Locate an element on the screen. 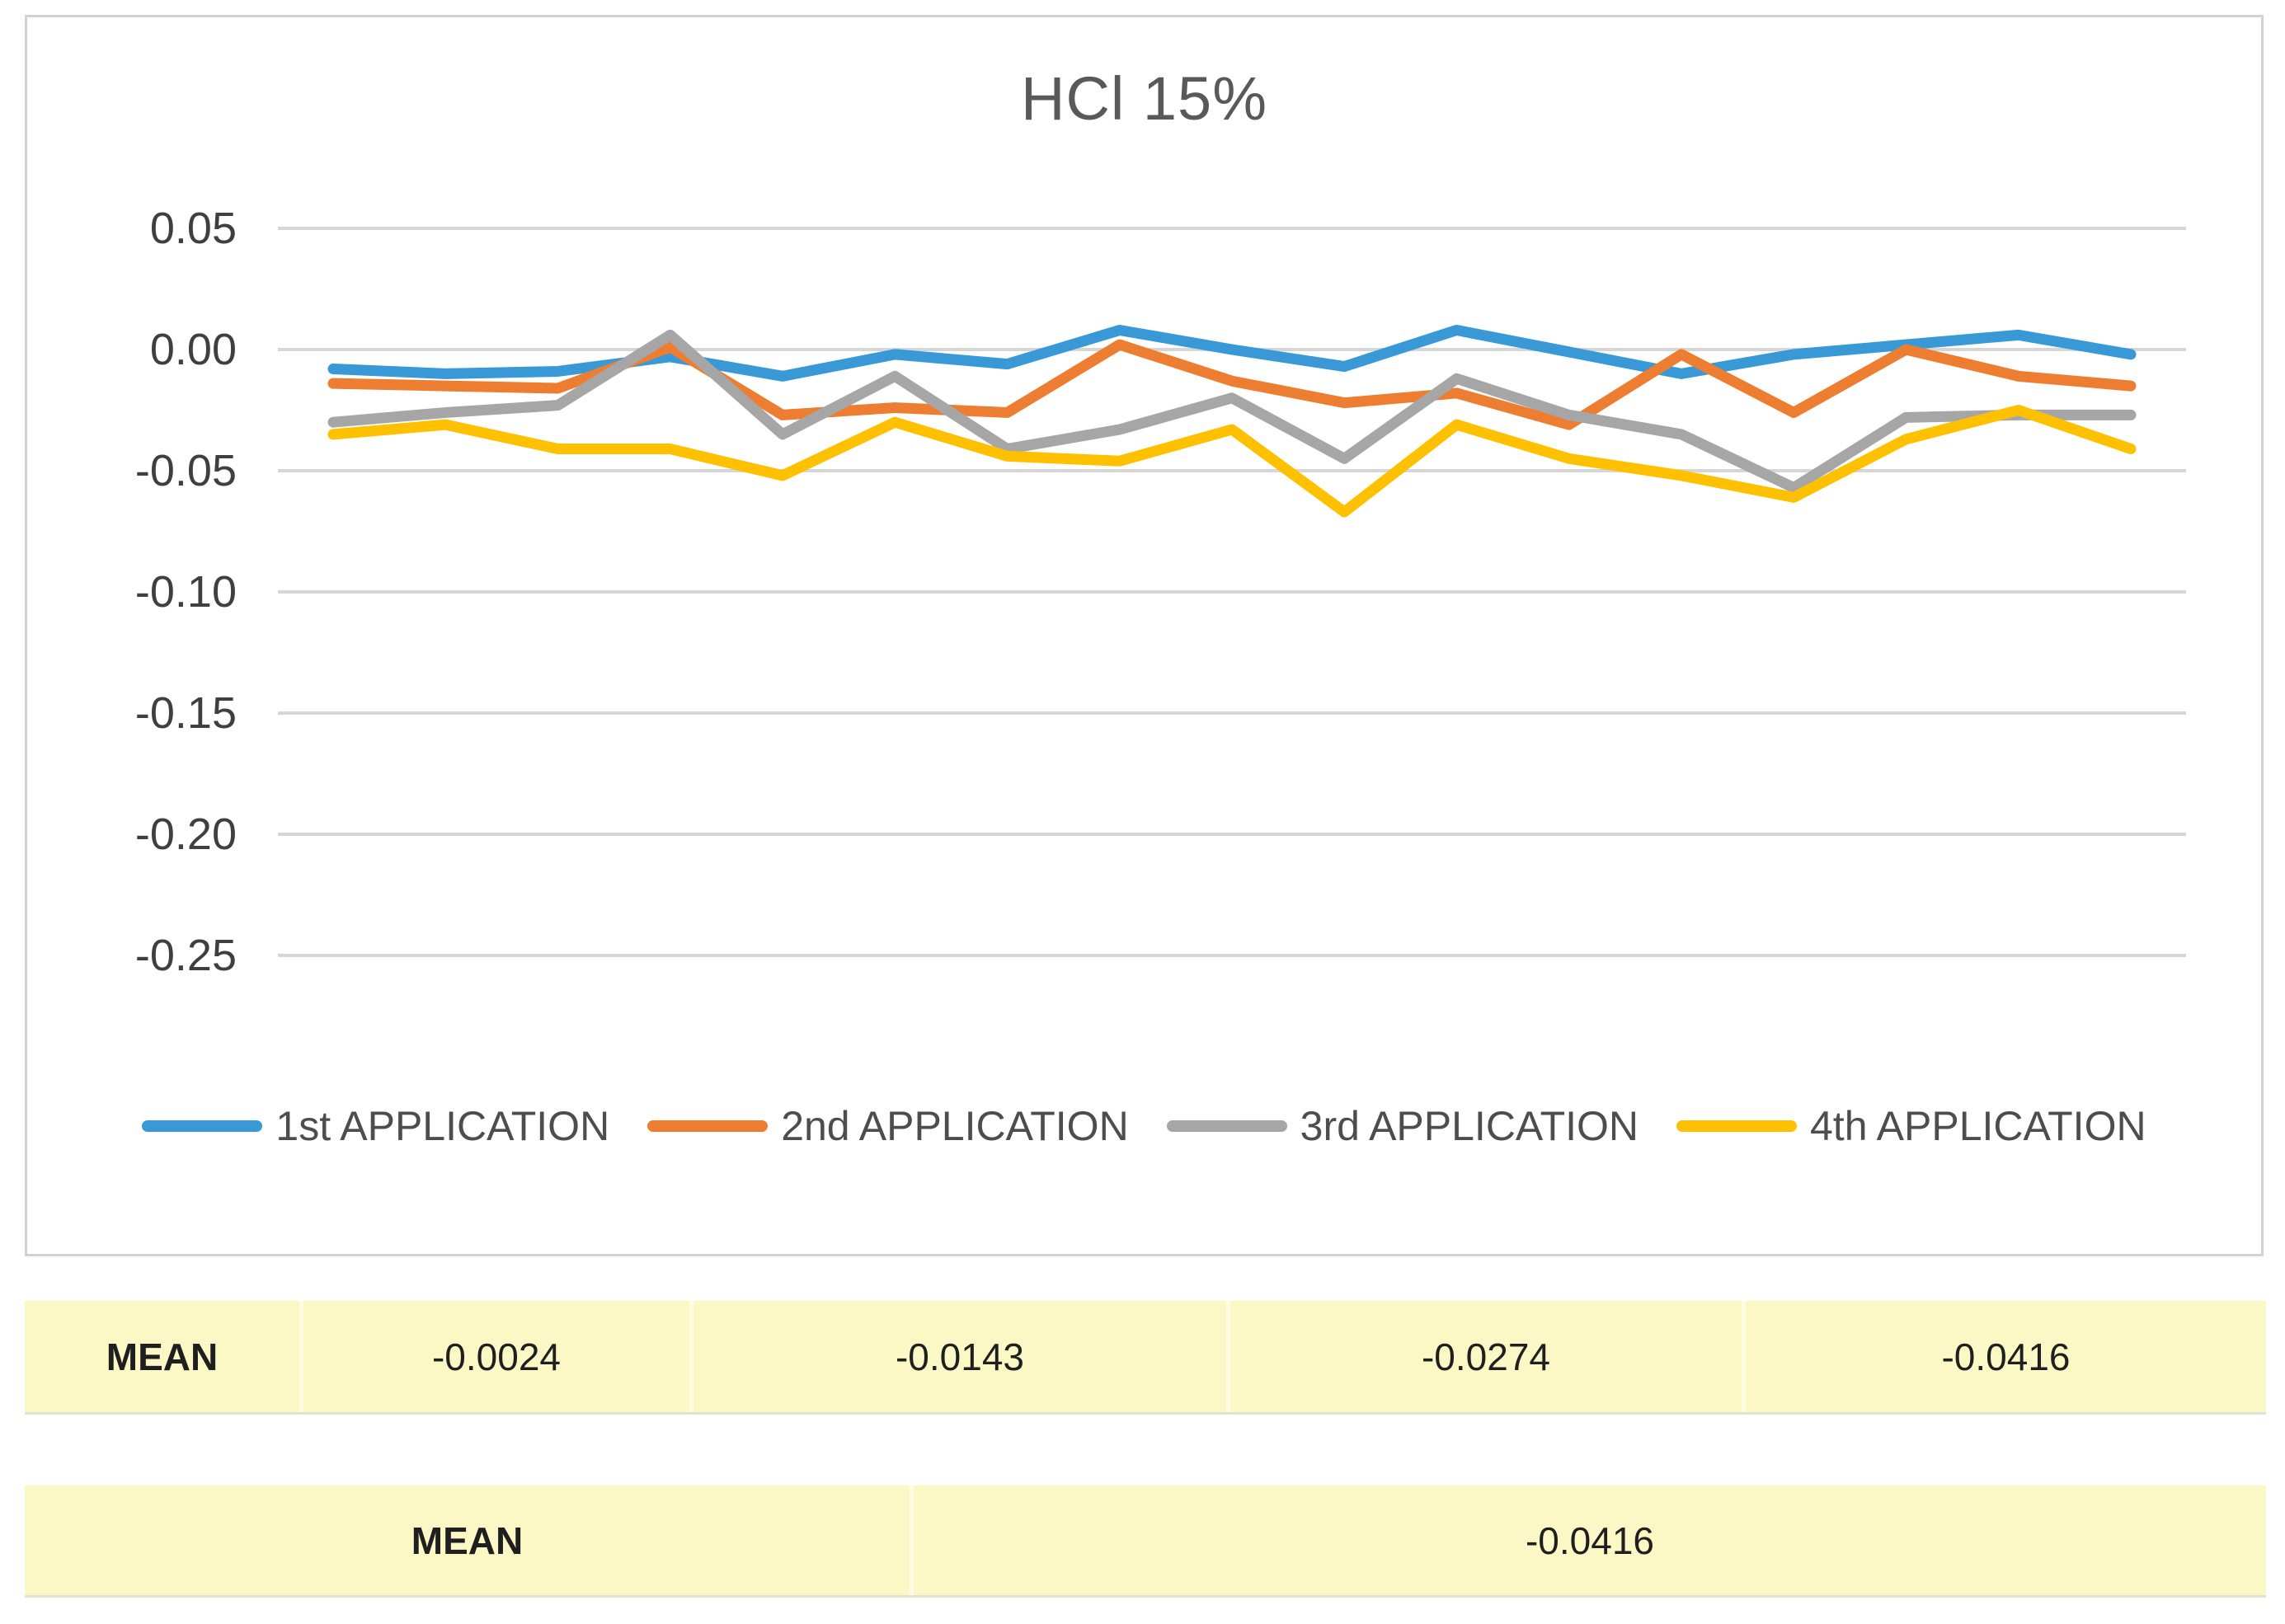 This screenshot has width=2285, height=1624. legend-item-2nd-application: 2nd APPLICATION is located at coordinates (888, 1126).